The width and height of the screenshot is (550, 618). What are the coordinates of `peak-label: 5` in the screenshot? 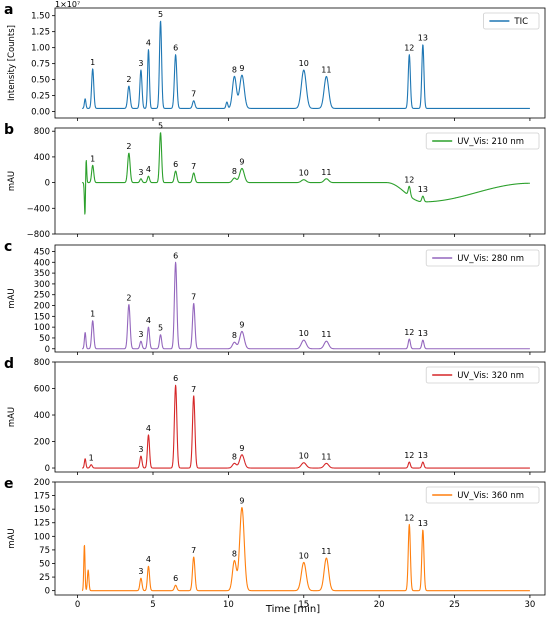 It's located at (160, 125).